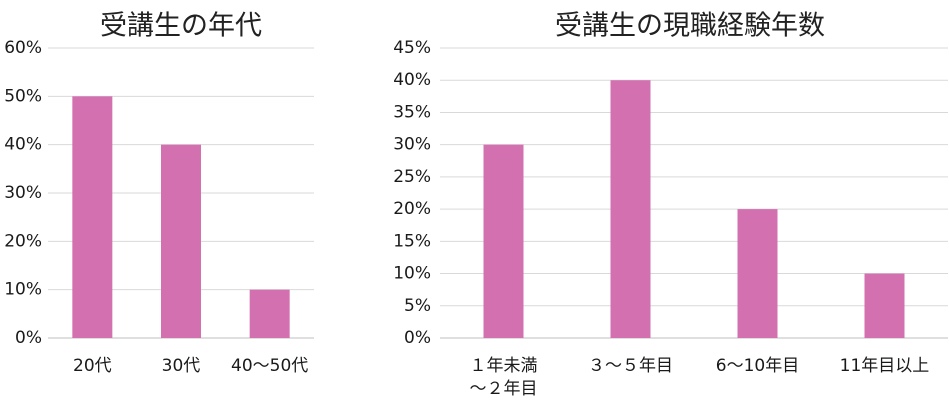  I want to click on x-tick-label: 20代, so click(92, 366).